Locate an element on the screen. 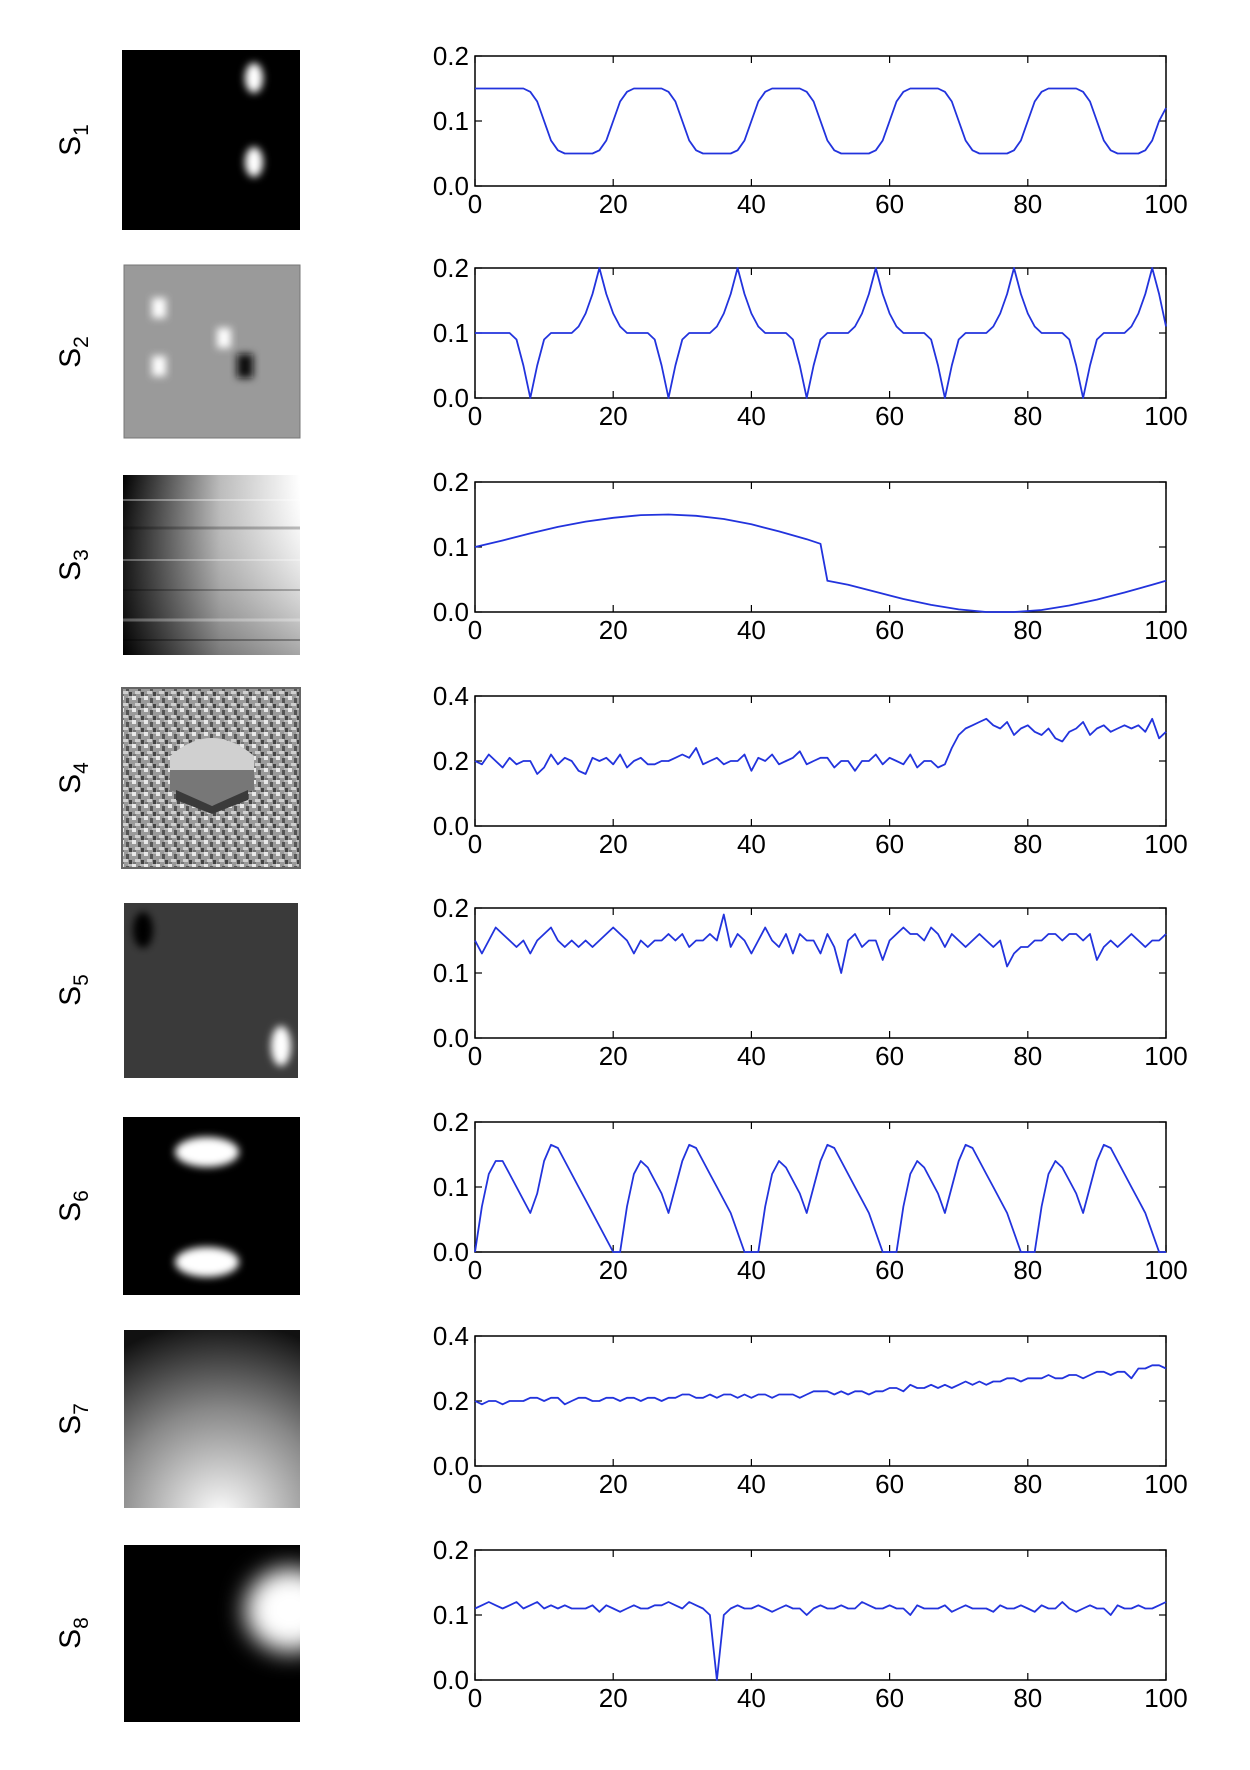  chart-s1: 0 20 40 60 80 100 0.0 0.1 0.2 is located at coordinates (810, 130).